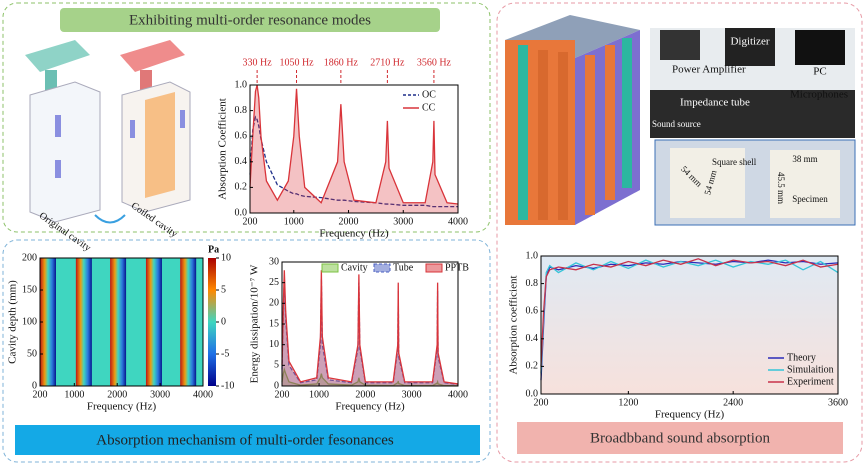 This screenshot has width=865, height=467. What do you see at coordinates (223, 149) in the screenshot?
I see `y-axis-label: Absorption Coefficient` at bounding box center [223, 149].